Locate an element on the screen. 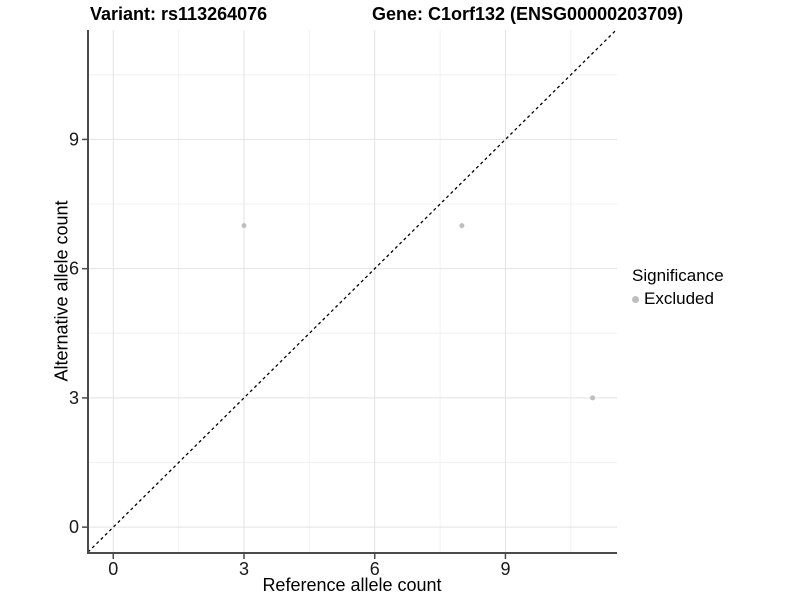 This screenshot has height=600, width=800. x-axis-title: Reference allele count is located at coordinates (352, 585).